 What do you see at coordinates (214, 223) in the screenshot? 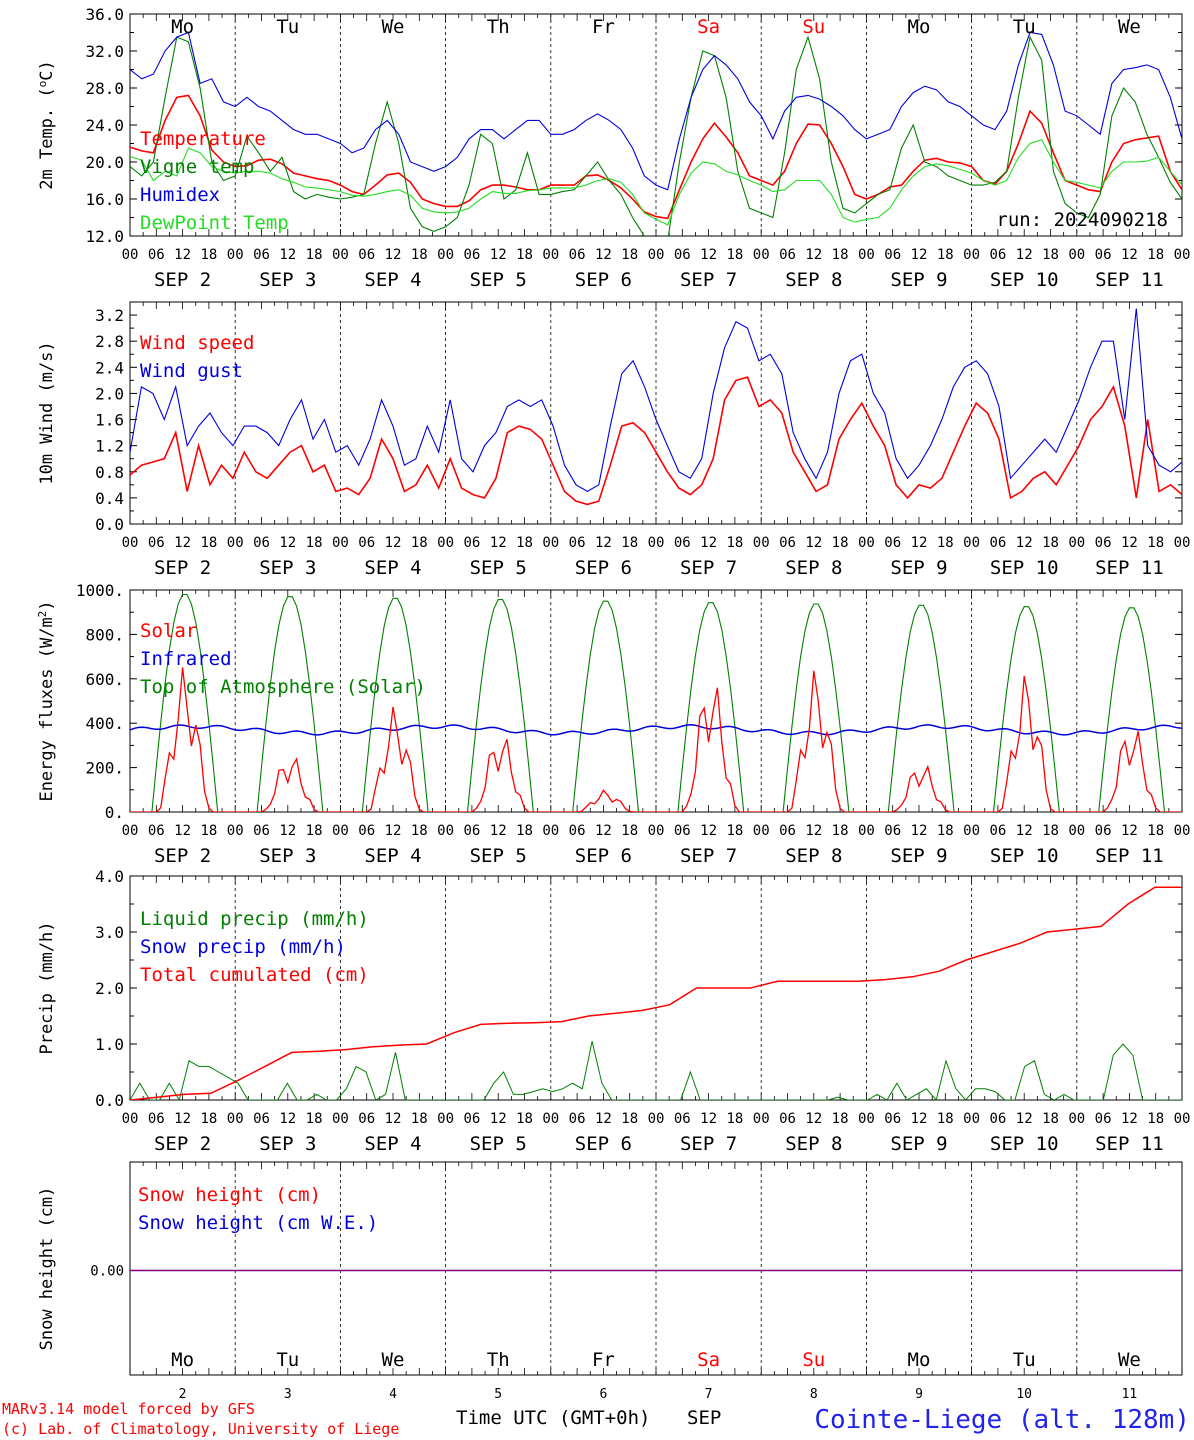
I see `legend-dewpoint-temp: DewPoint Temp` at bounding box center [214, 223].